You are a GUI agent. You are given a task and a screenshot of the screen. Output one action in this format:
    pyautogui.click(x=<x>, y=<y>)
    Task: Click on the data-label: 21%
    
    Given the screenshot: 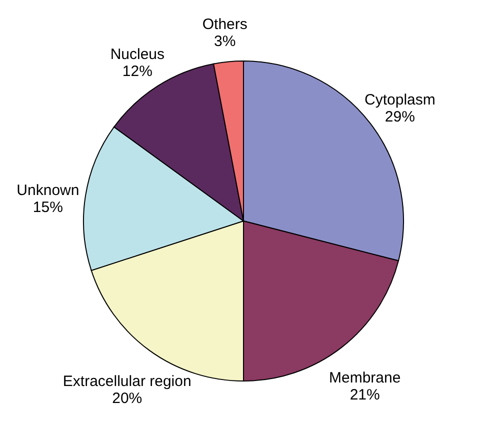 What is the action you would take?
    pyautogui.click(x=365, y=395)
    